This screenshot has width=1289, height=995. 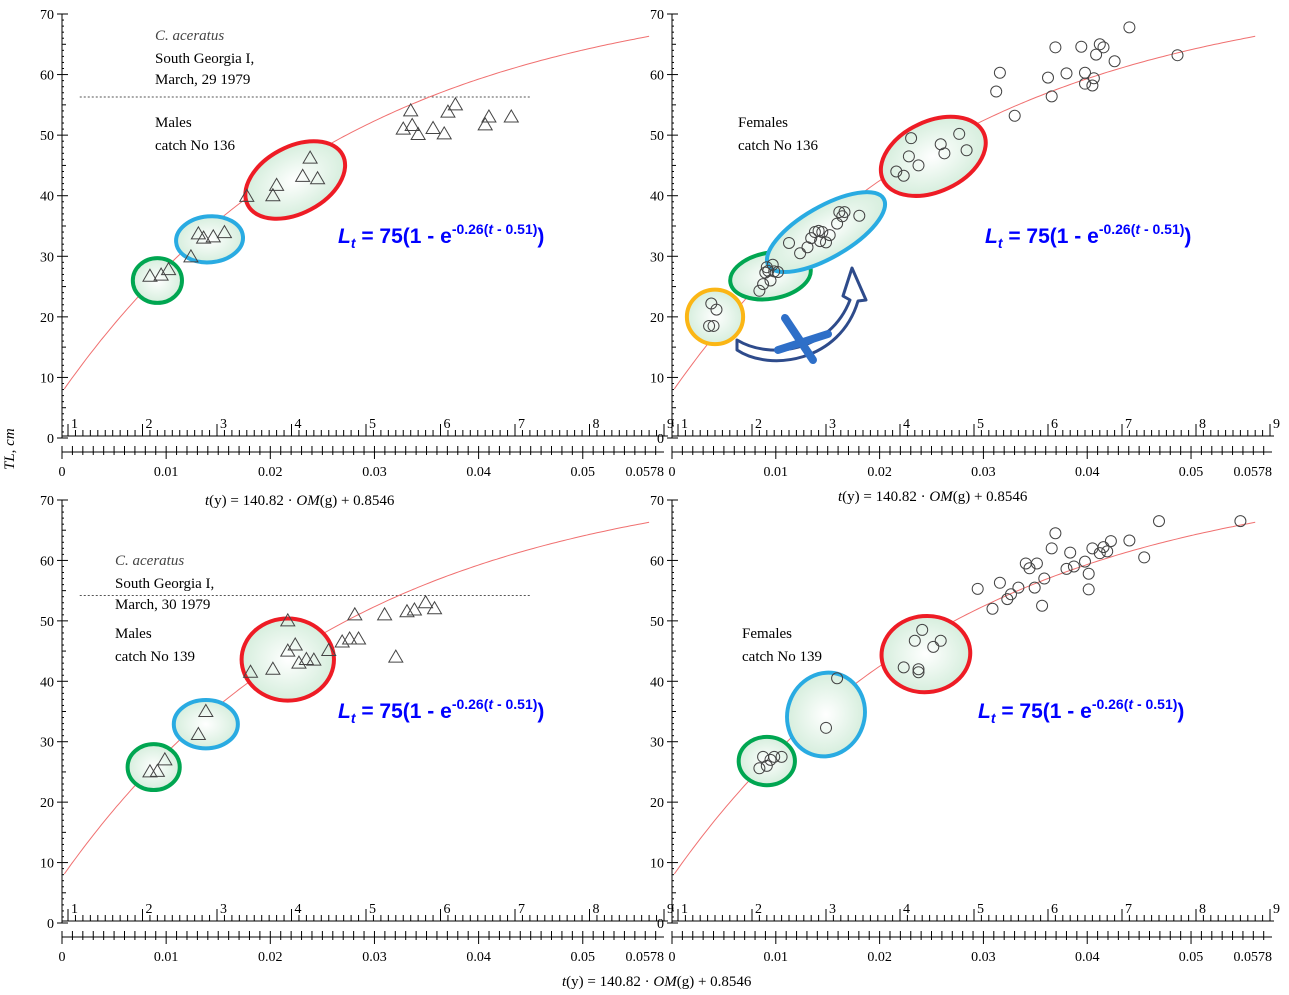 I want to click on age-tick-label: 5, so click(x=980, y=909).